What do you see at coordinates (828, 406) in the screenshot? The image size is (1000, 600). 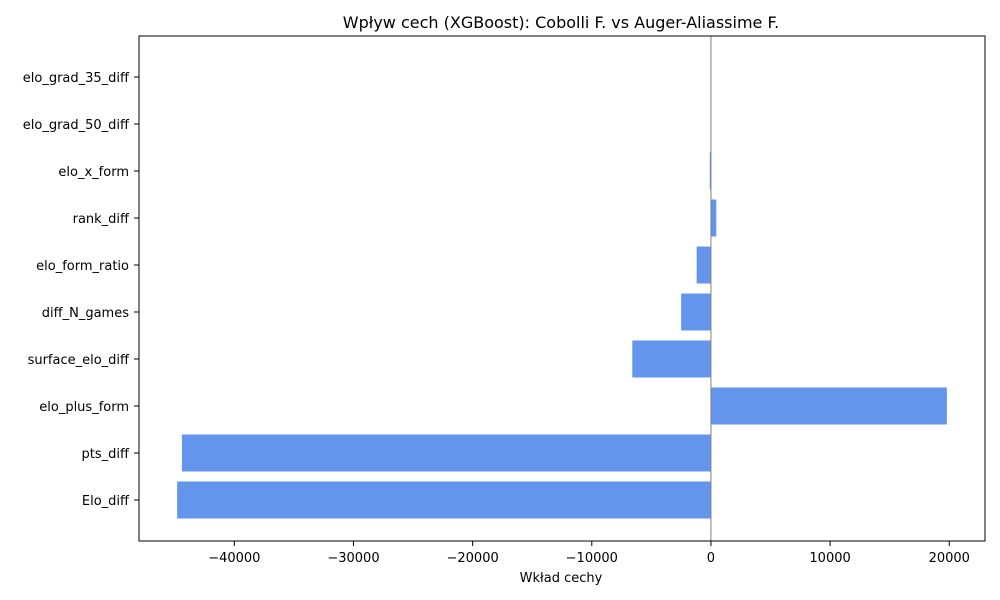 I see `bar-elo_plus_form` at bounding box center [828, 406].